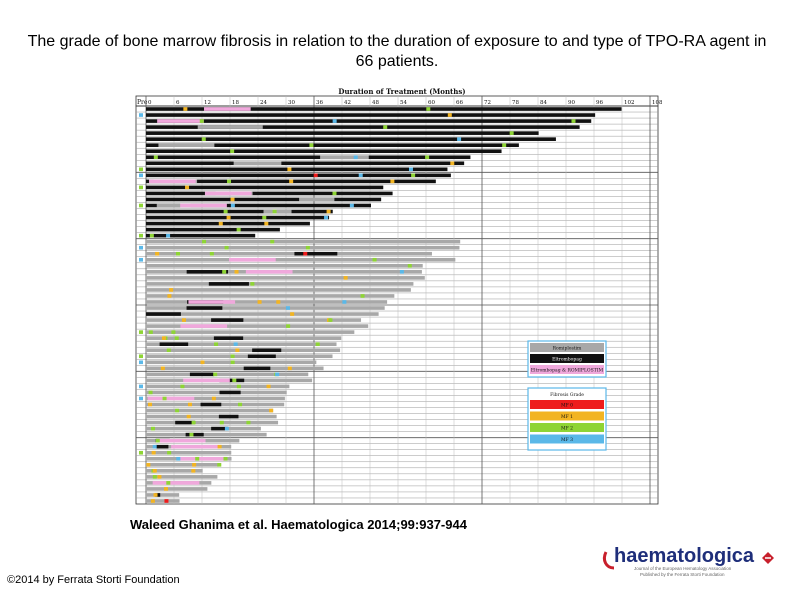  What do you see at coordinates (657, 103) in the screenshot?
I see `month-tick-label: 108+` at bounding box center [657, 103].